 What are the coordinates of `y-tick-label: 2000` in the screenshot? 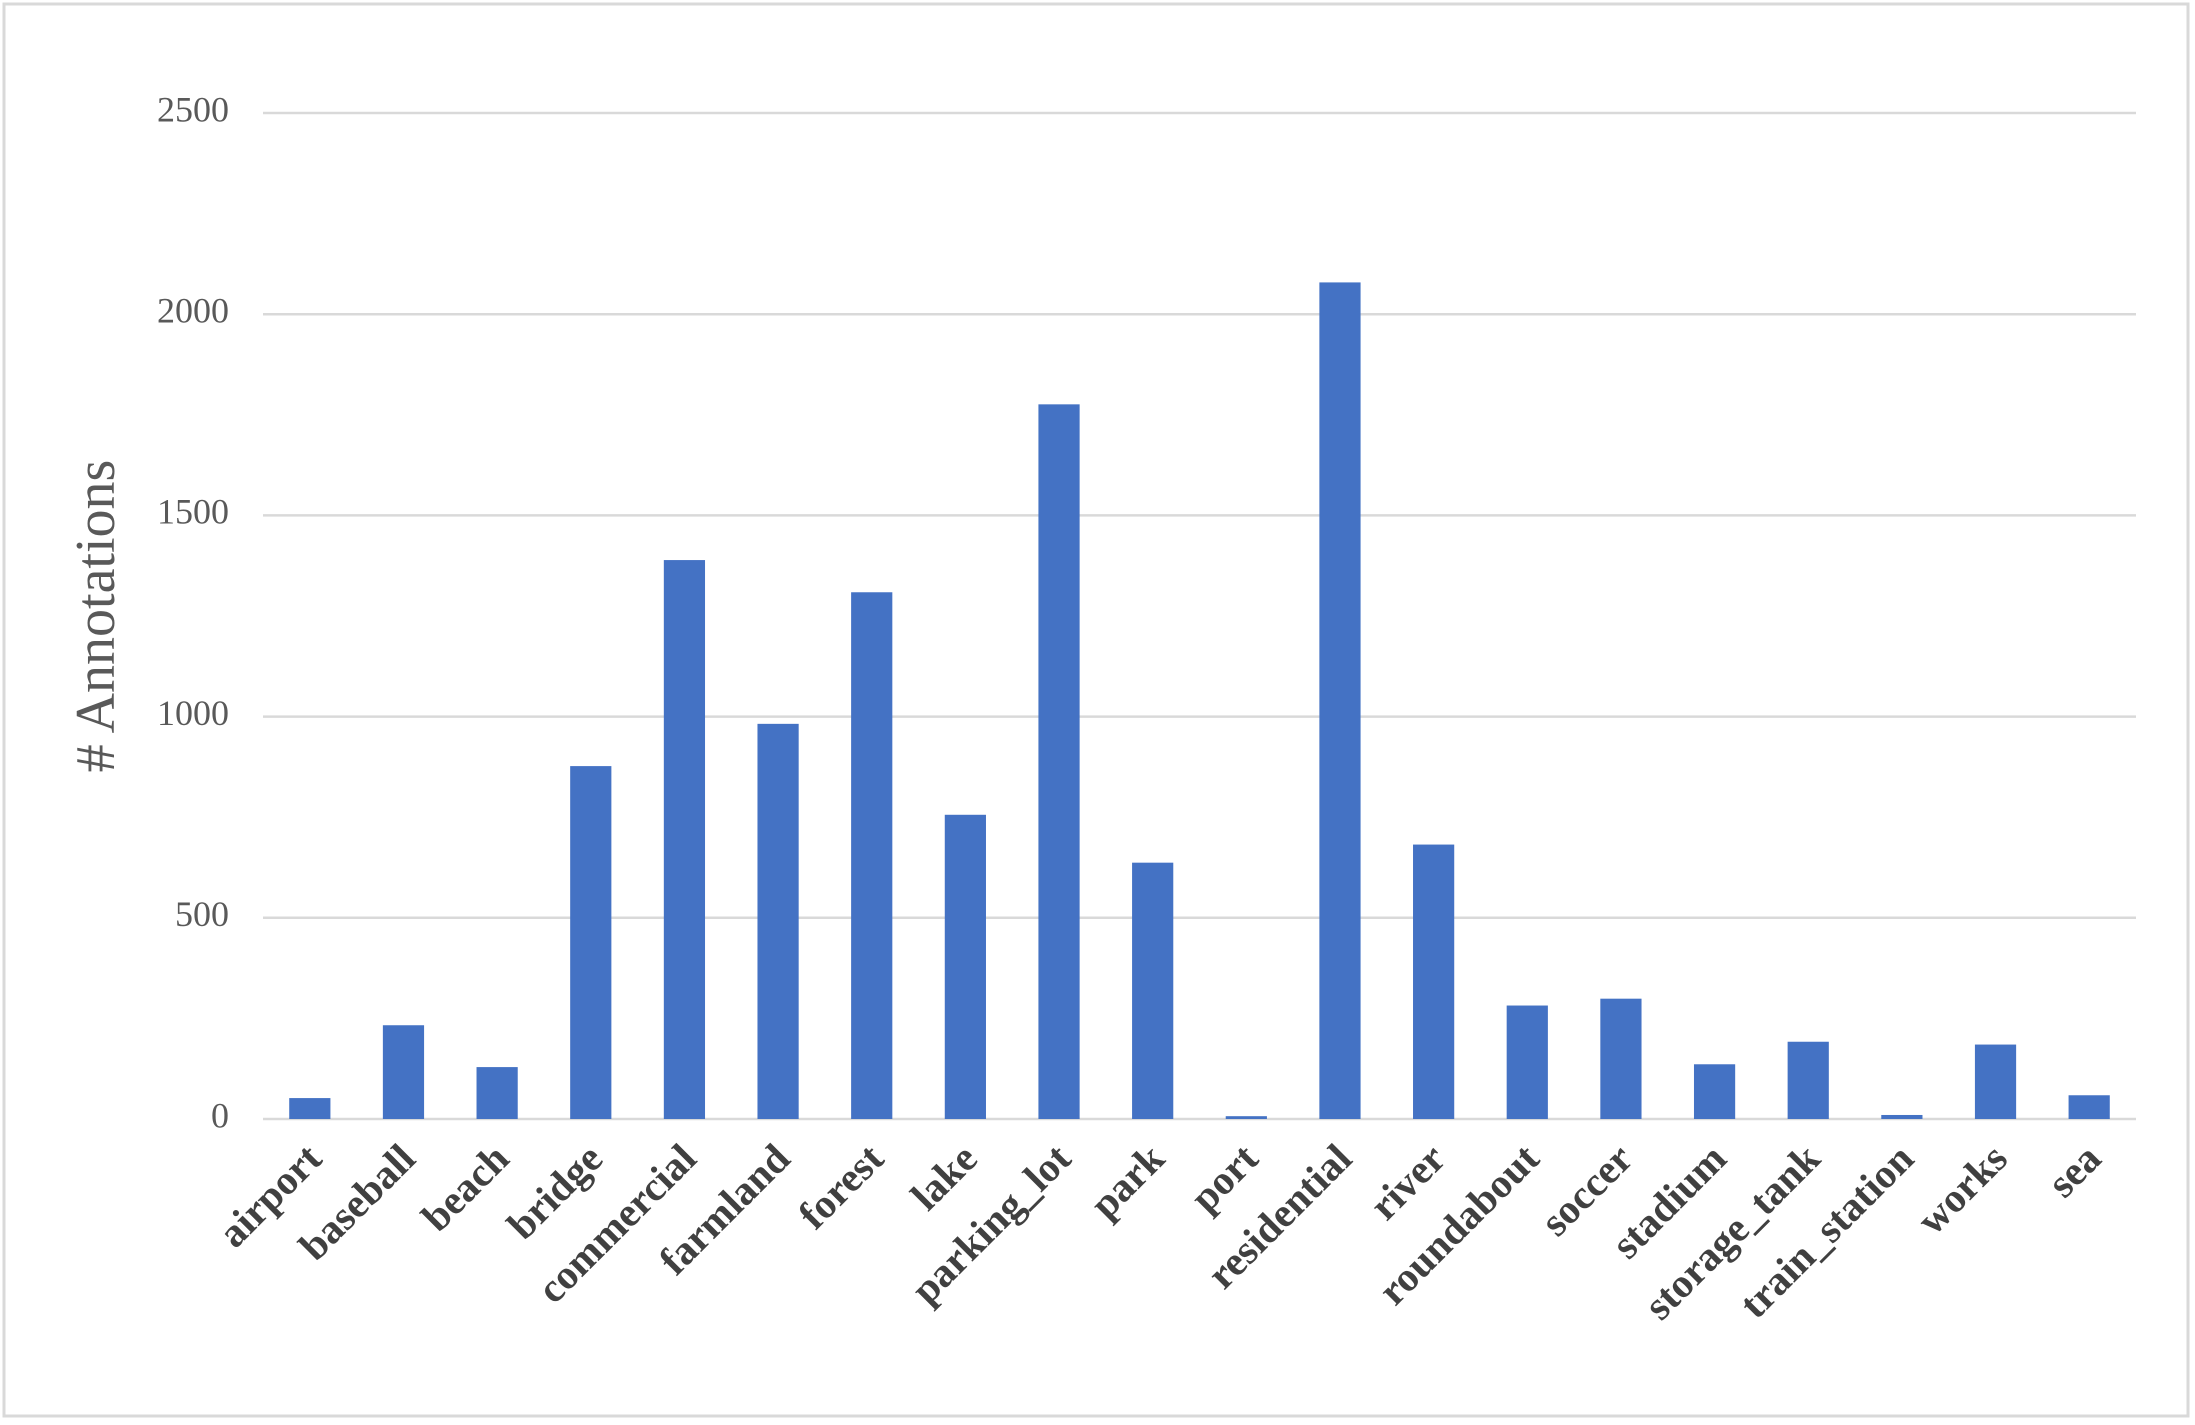 It's located at (193, 310).